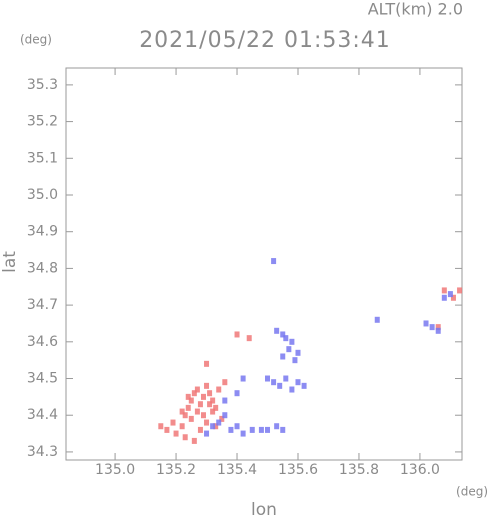 Image resolution: width=491 pixels, height=521 pixels. I want to click on y-tick-label: 34.3, so click(42, 452).